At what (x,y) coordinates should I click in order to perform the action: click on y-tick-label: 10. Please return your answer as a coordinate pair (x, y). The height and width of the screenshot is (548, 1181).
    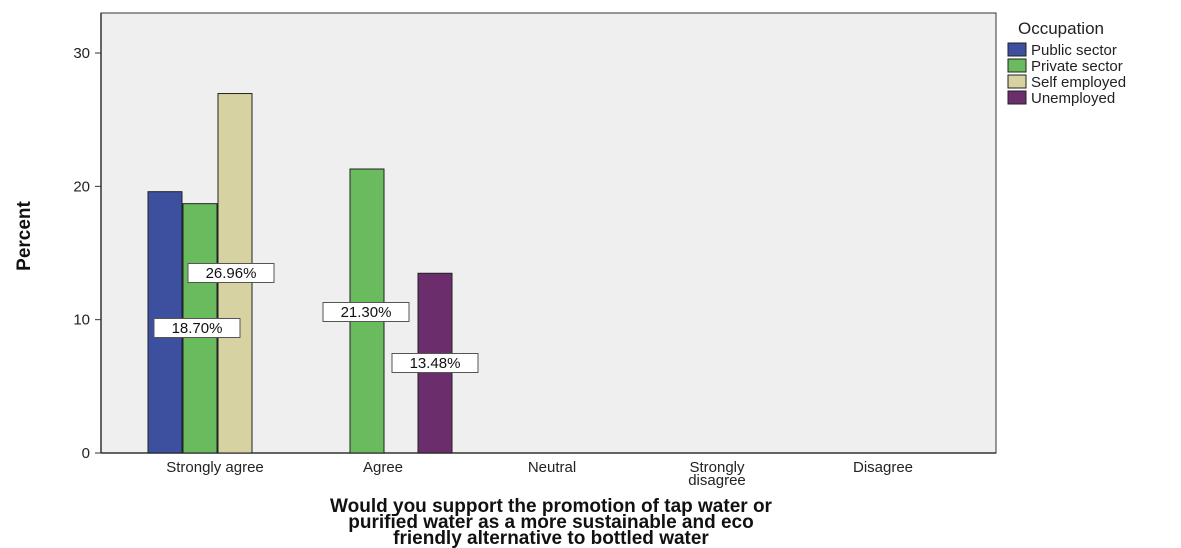
    Looking at the image, I should click on (81, 320).